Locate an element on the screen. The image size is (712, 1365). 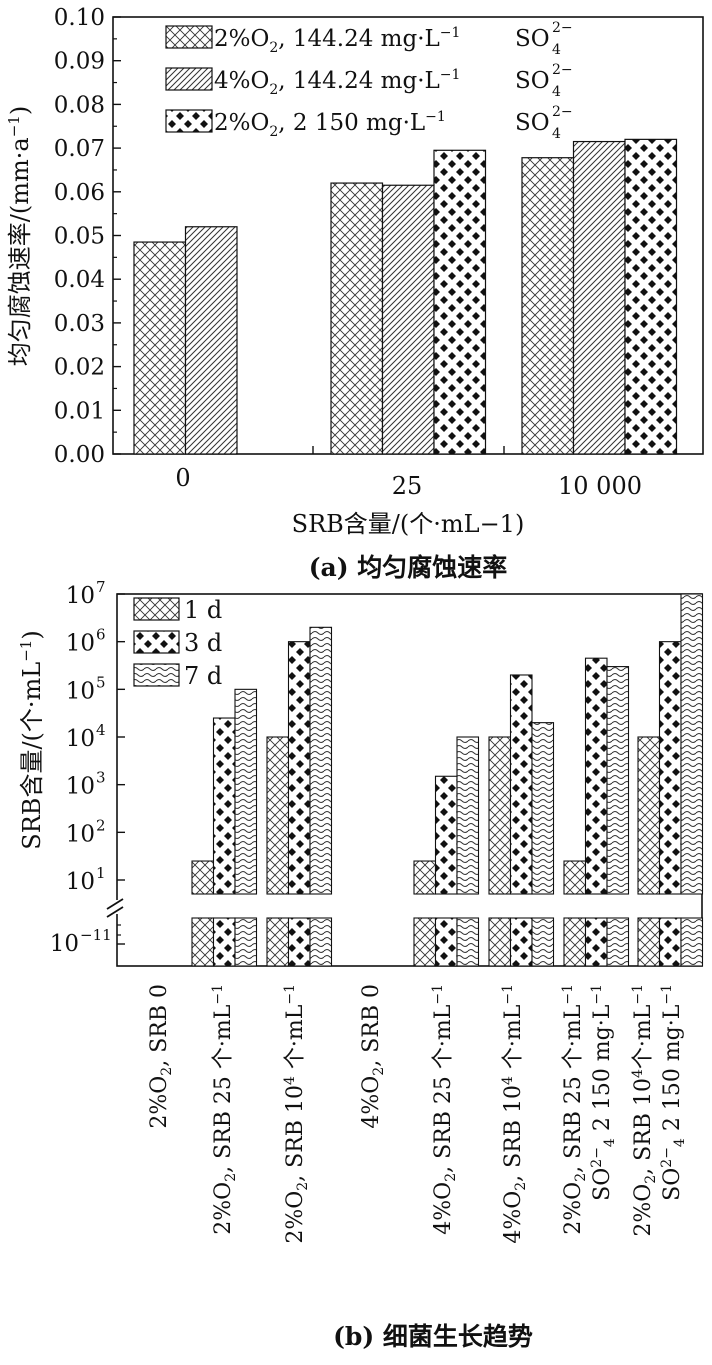
x-tick-label-a: 0 is located at coordinates (182, 478).